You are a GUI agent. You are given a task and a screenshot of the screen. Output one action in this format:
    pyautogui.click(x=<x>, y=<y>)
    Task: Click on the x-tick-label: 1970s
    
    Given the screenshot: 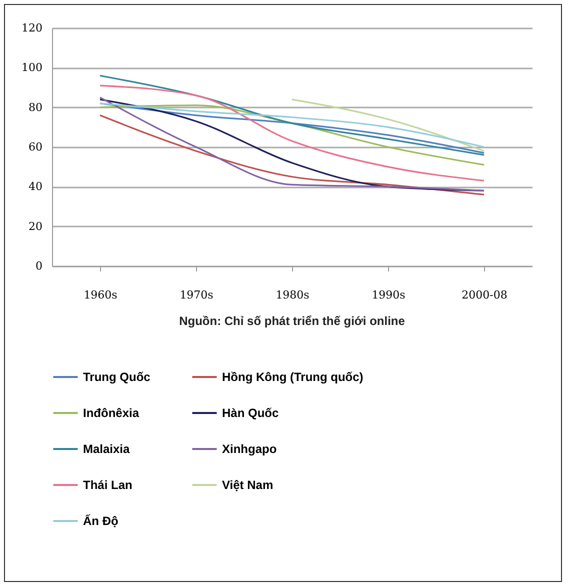 What is the action you would take?
    pyautogui.click(x=197, y=295)
    